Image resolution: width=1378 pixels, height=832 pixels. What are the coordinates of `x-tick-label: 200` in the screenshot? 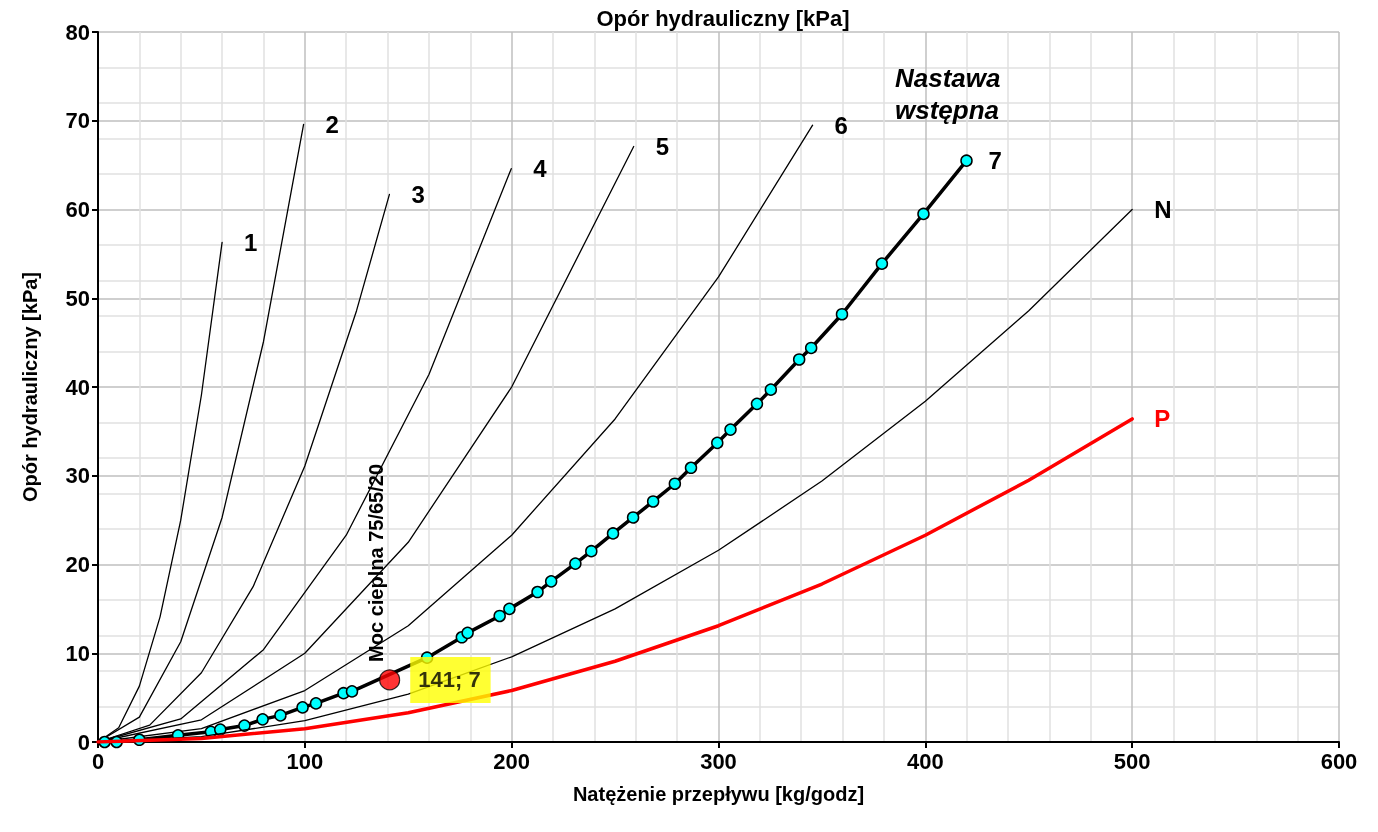 It's located at (512, 761).